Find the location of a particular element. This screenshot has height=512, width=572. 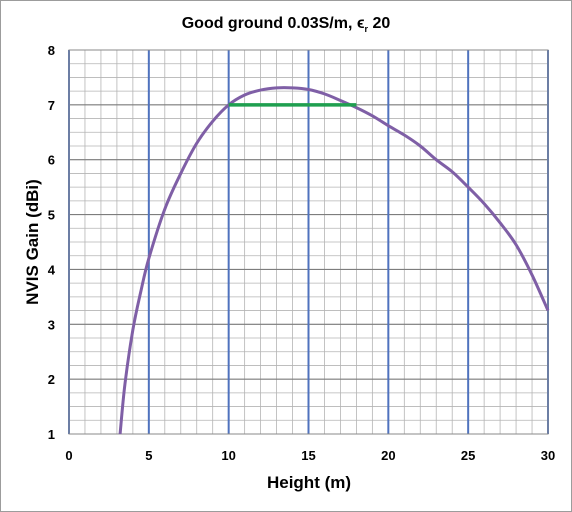

x-tick-label: 15 is located at coordinates (308, 455).